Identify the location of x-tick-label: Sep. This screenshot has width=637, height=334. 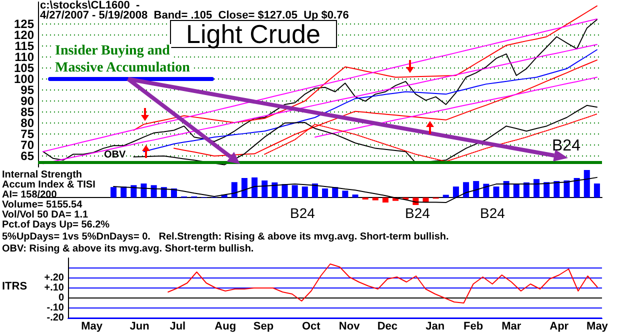
(263, 326).